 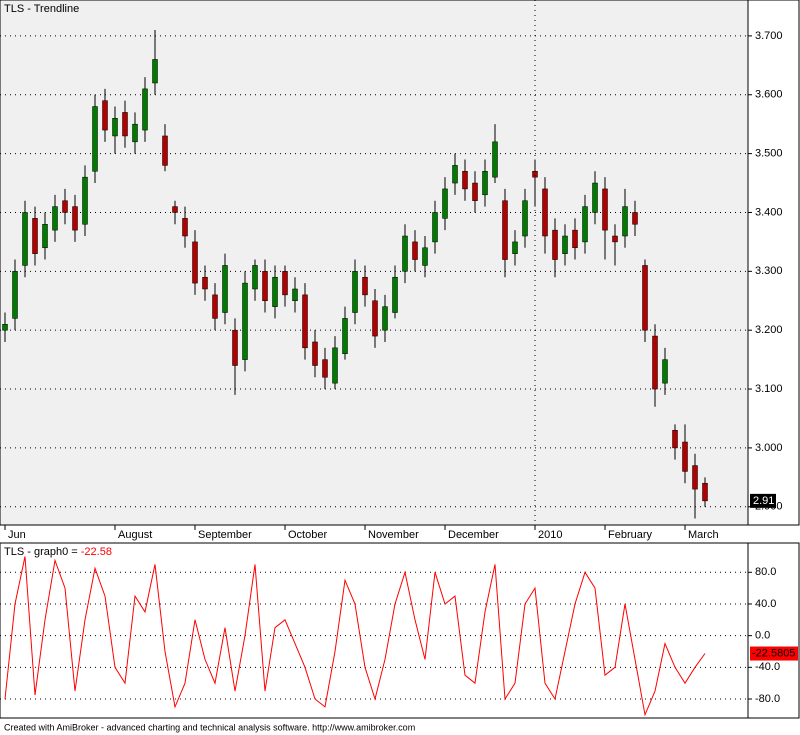 I want to click on last-value-label: -22.5805, so click(x=773, y=653).